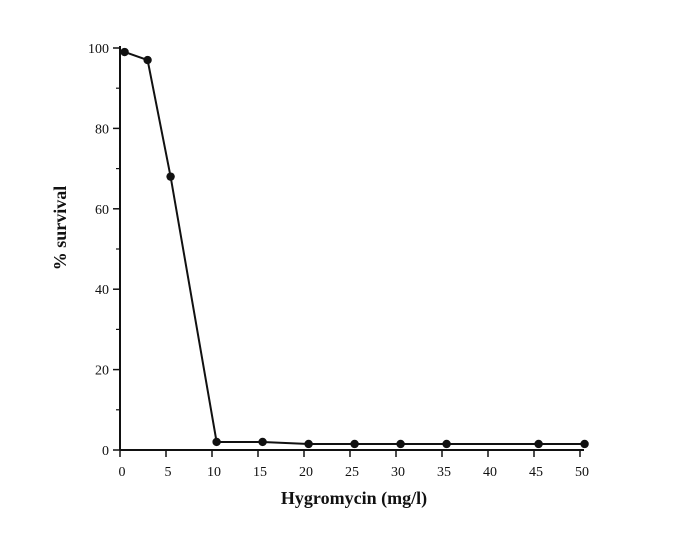  I want to click on x-ticks: 0 5 10 15 20 25 30 35 40 45 50, so click(354, 465).